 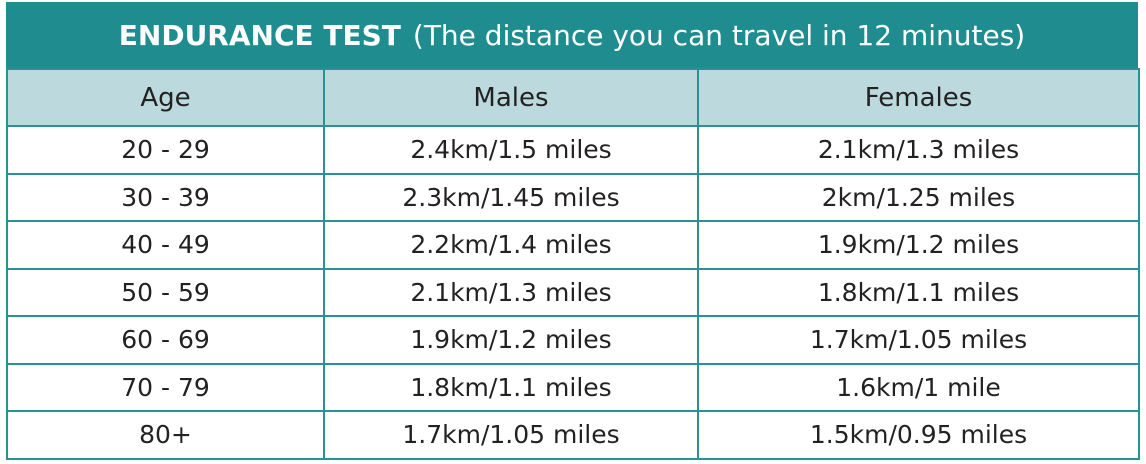 I want to click on table-cell: 80+, so click(x=165, y=435).